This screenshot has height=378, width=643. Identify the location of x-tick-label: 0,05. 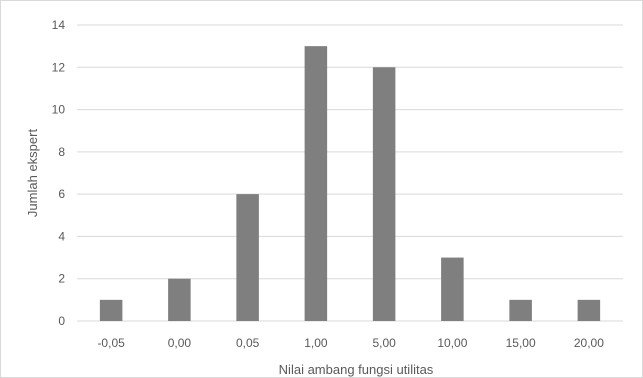
(248, 343).